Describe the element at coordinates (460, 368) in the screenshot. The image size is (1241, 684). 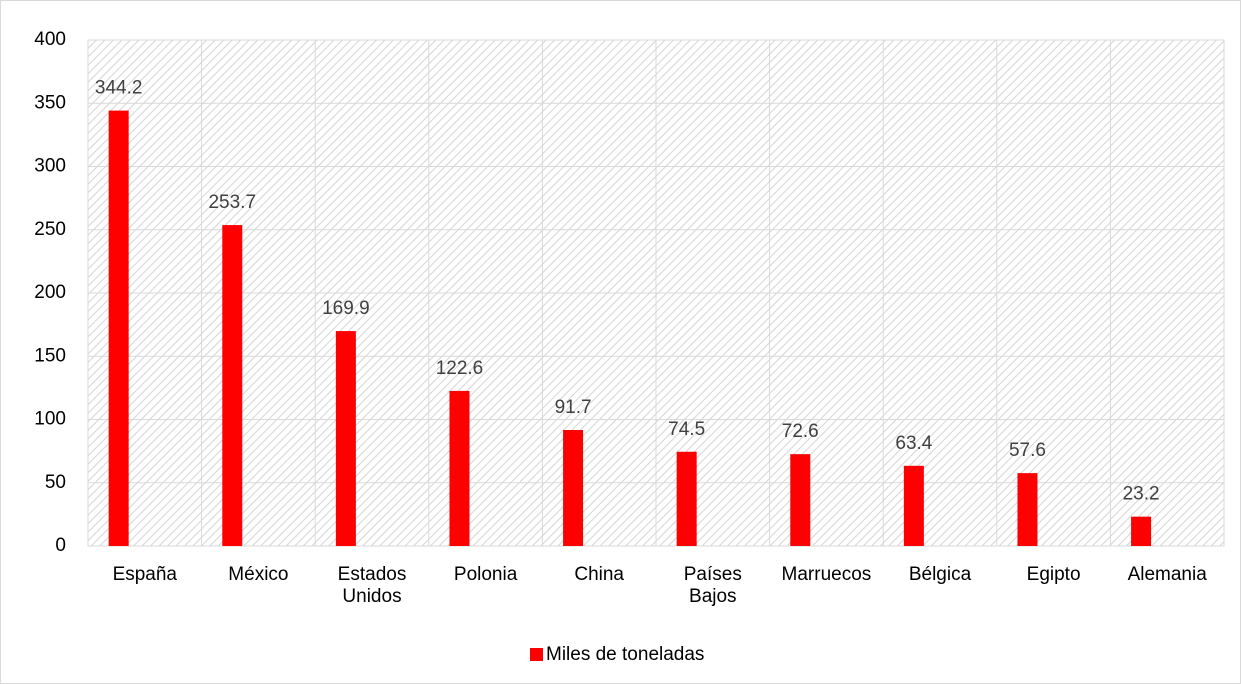
I see `value-label: 122.6` at that location.